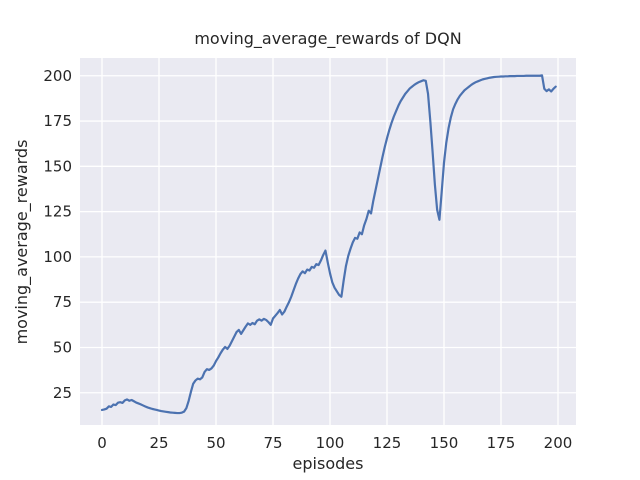 The height and width of the screenshot is (480, 640). Describe the element at coordinates (387, 443) in the screenshot. I see `x-tick-label: 125` at that location.